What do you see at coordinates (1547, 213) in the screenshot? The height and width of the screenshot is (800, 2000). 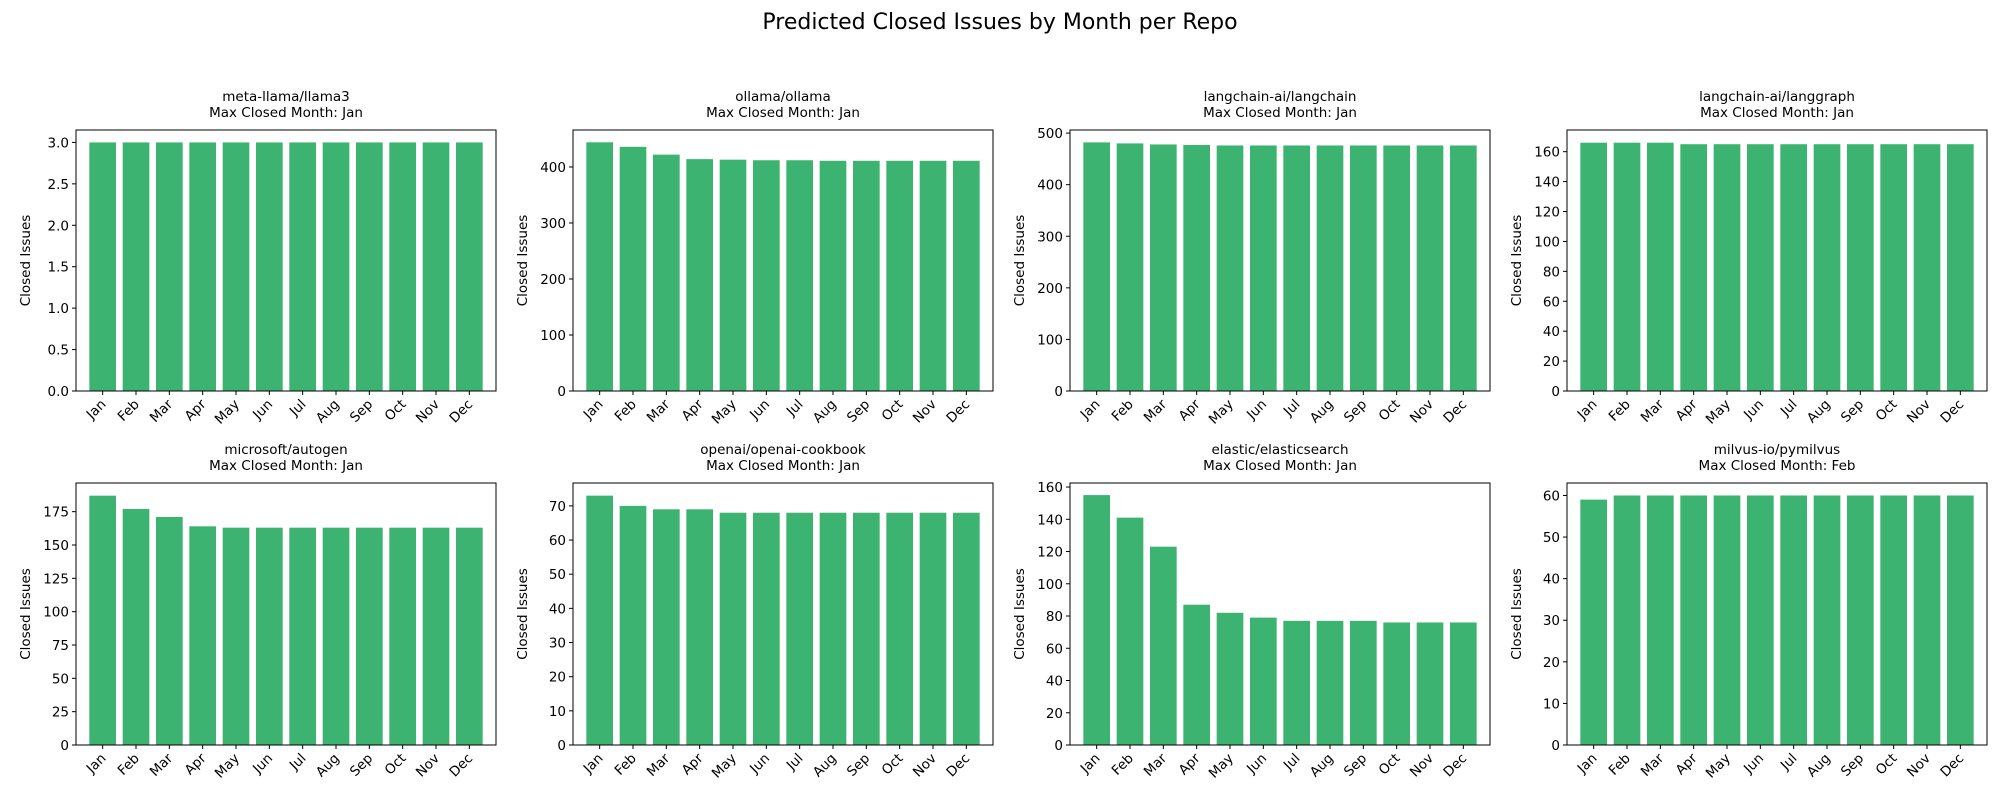 I see `y-tick-label: 120` at bounding box center [1547, 213].